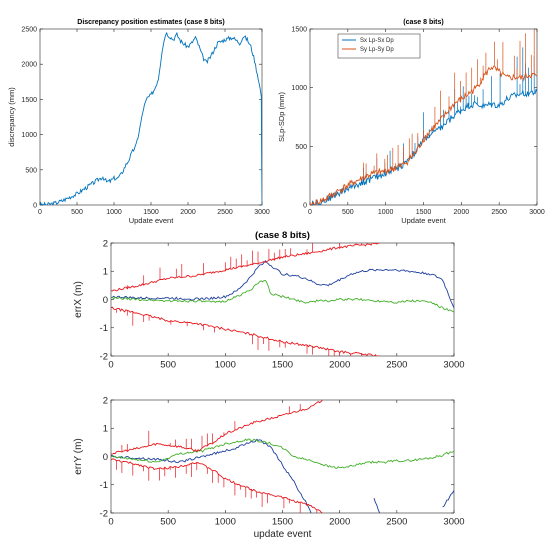 This screenshot has height=550, width=547. I want to click on legend-label: Sy Lp-Sy Dp, so click(377, 50).